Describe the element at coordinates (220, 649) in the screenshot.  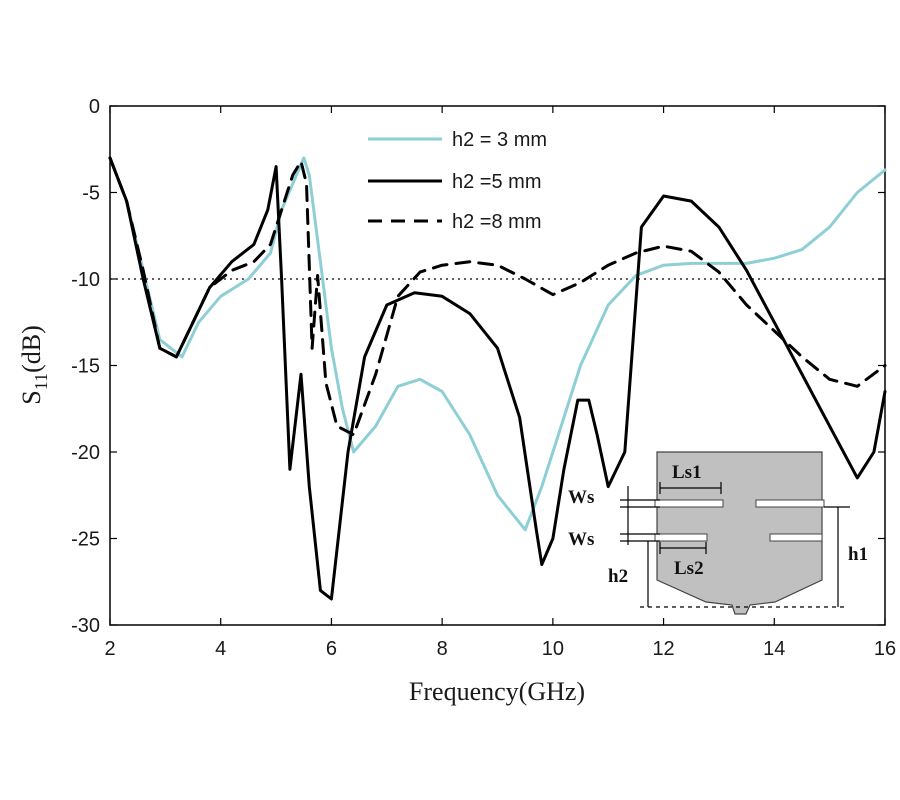
I see `x-tick-label: 4` at that location.